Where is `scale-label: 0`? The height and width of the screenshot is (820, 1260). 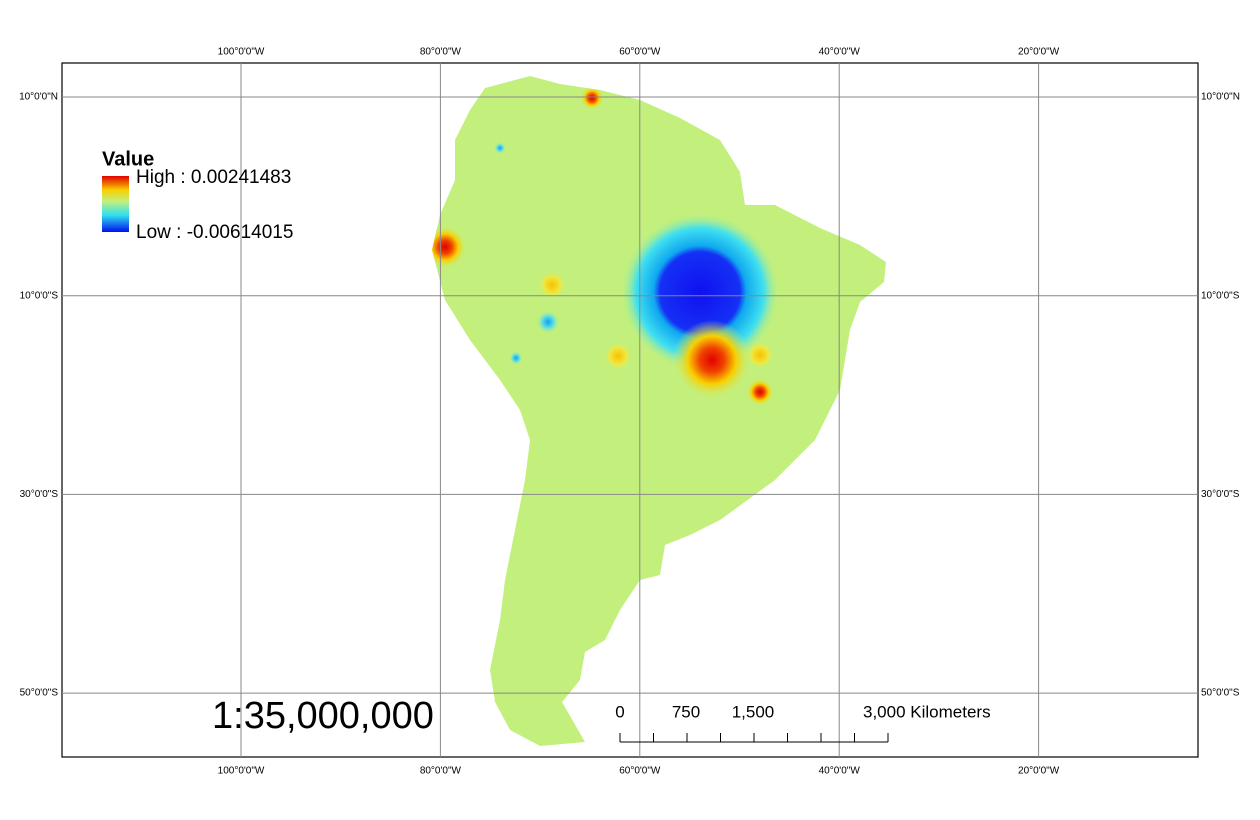 scale-label: 0 is located at coordinates (619, 711).